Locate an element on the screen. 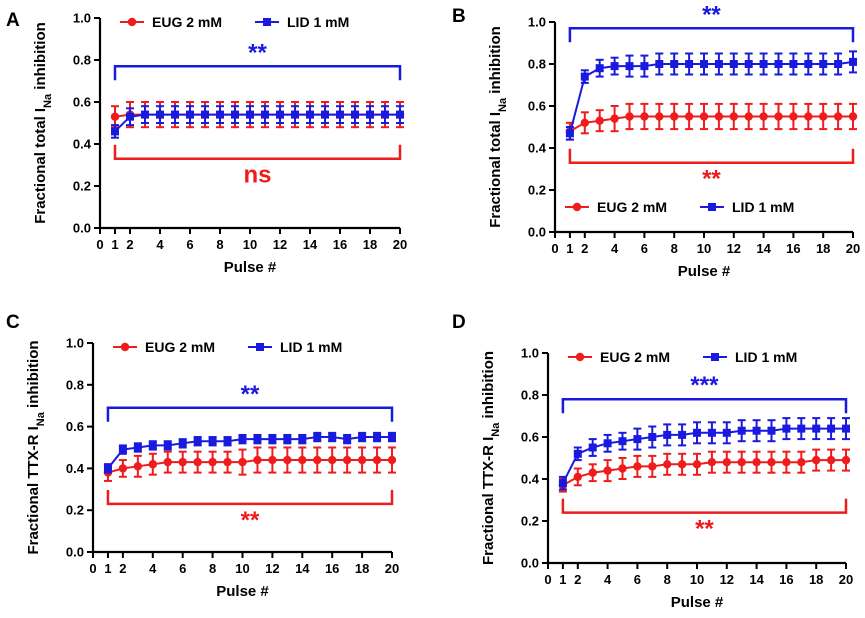 Image resolution: width=865 pixels, height=618 pixels. panel-letter: B is located at coordinates (459, 16).